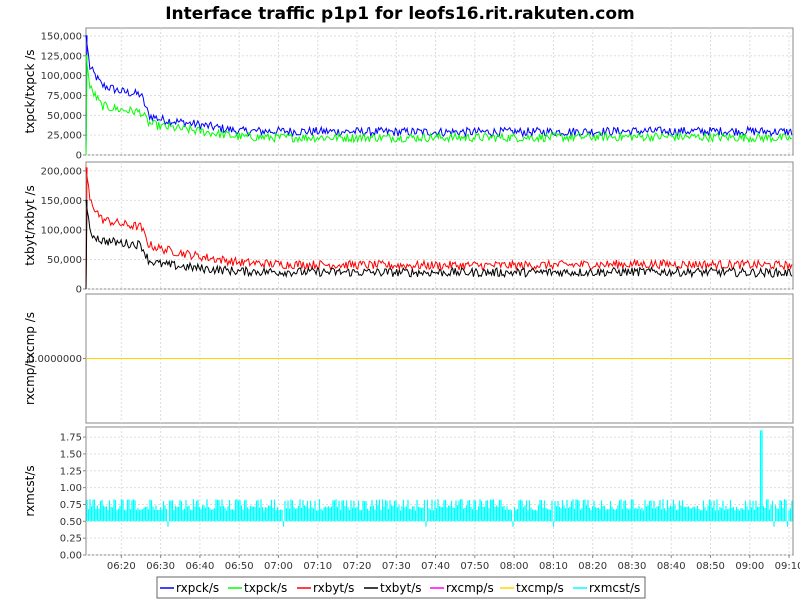 The width and height of the screenshot is (800, 600). What do you see at coordinates (30, 225) in the screenshot?
I see `y-axis-label: txbyt/rxbyt /s` at bounding box center [30, 225].